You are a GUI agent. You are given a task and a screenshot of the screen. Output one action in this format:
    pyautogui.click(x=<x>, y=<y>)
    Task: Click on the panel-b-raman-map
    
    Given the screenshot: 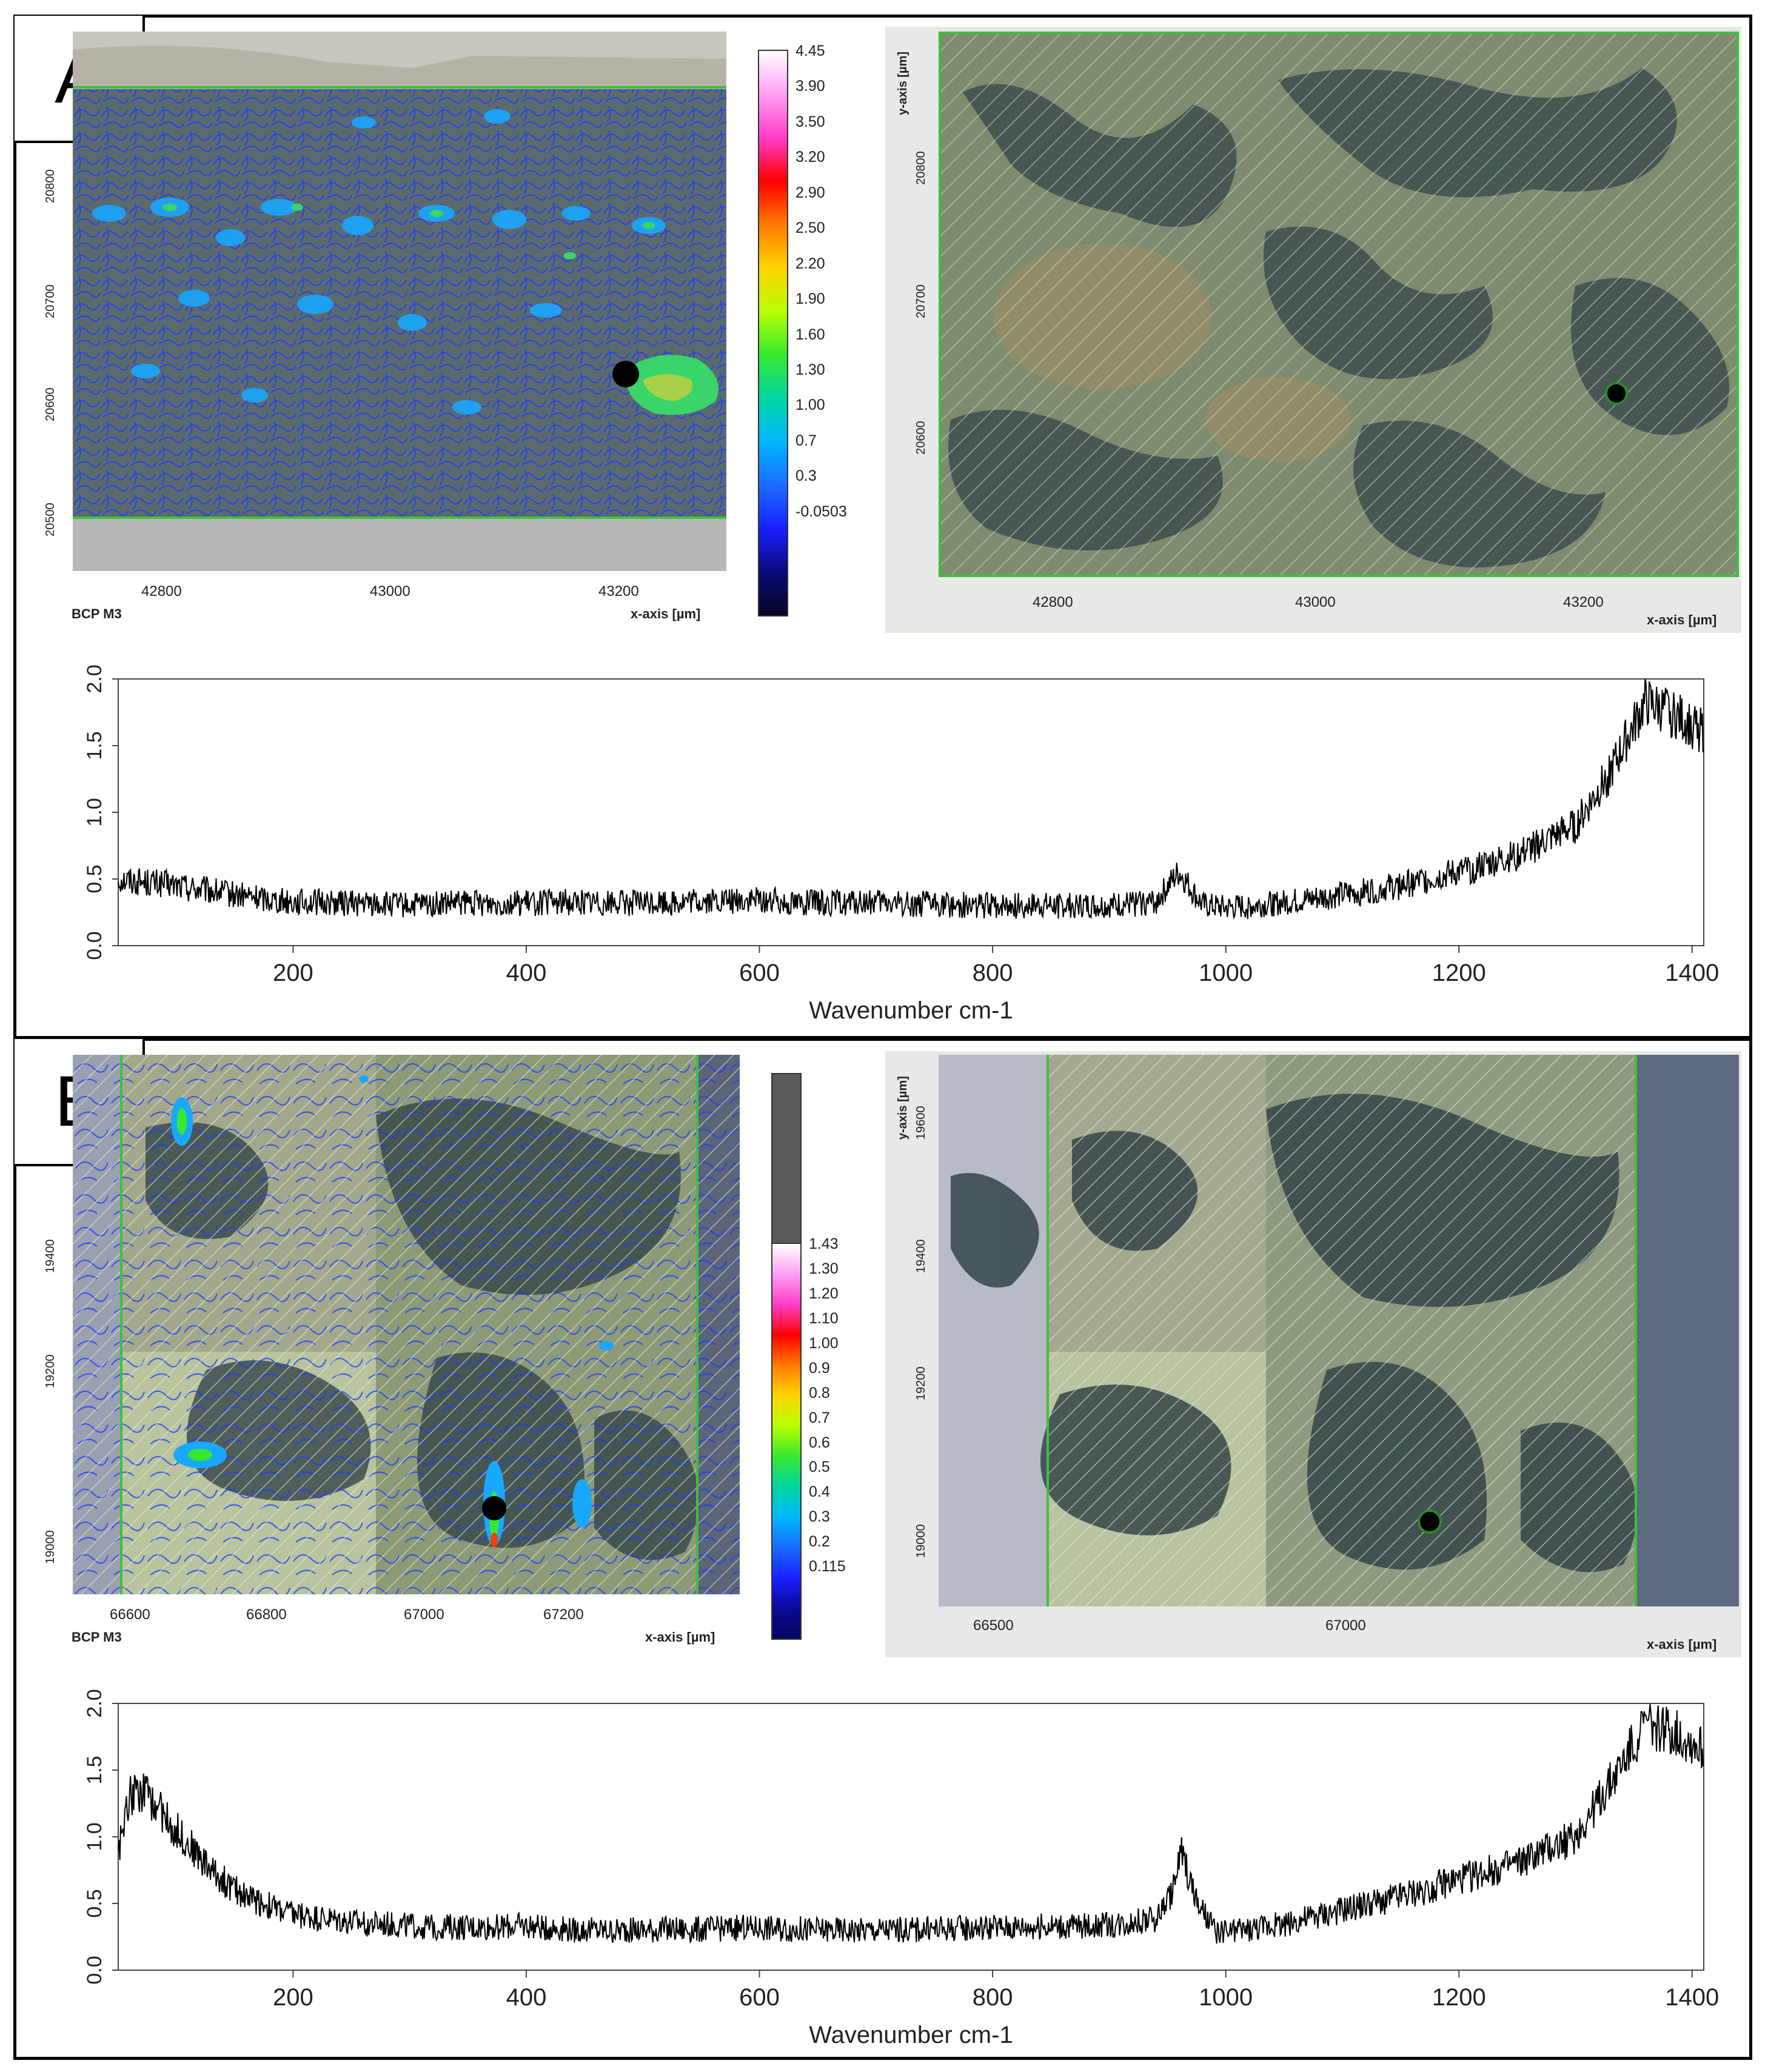 What is the action you would take?
    pyautogui.click(x=406, y=1324)
    